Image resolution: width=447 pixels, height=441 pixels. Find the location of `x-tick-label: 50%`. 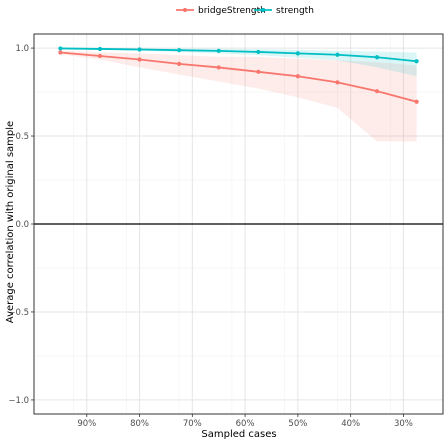

x-tick-label: 50% is located at coordinates (297, 424).